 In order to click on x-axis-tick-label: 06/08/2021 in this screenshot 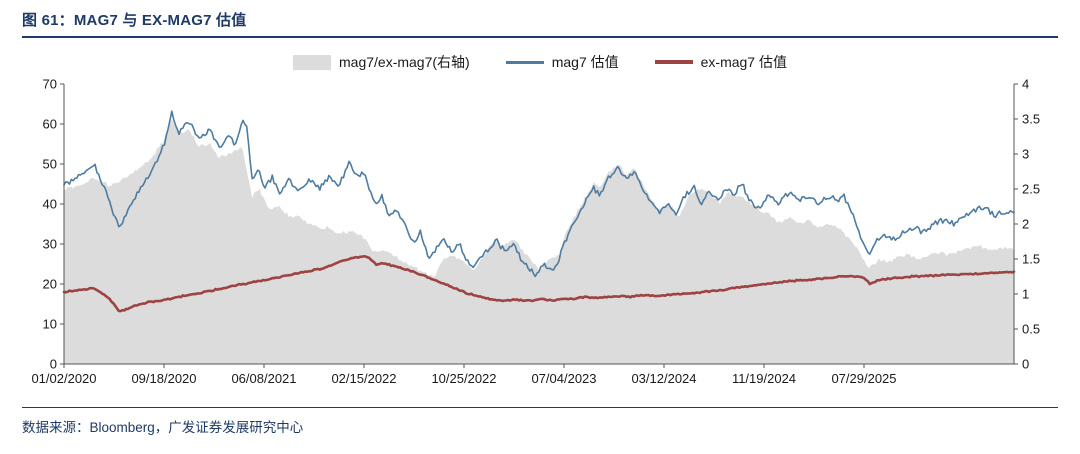, I will do `click(263, 378)`.